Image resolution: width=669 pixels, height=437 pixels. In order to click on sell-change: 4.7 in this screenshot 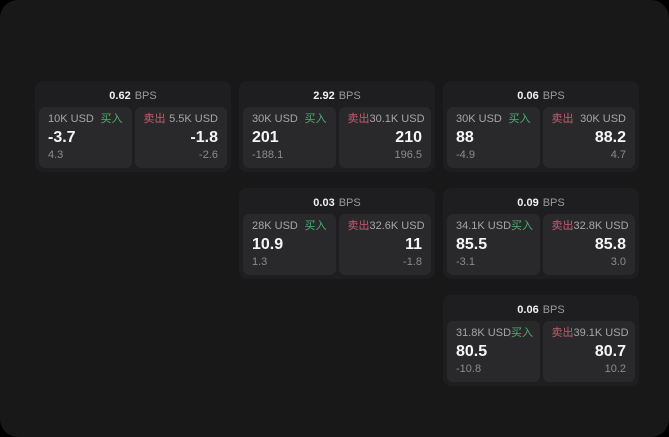, I will do `click(618, 155)`.